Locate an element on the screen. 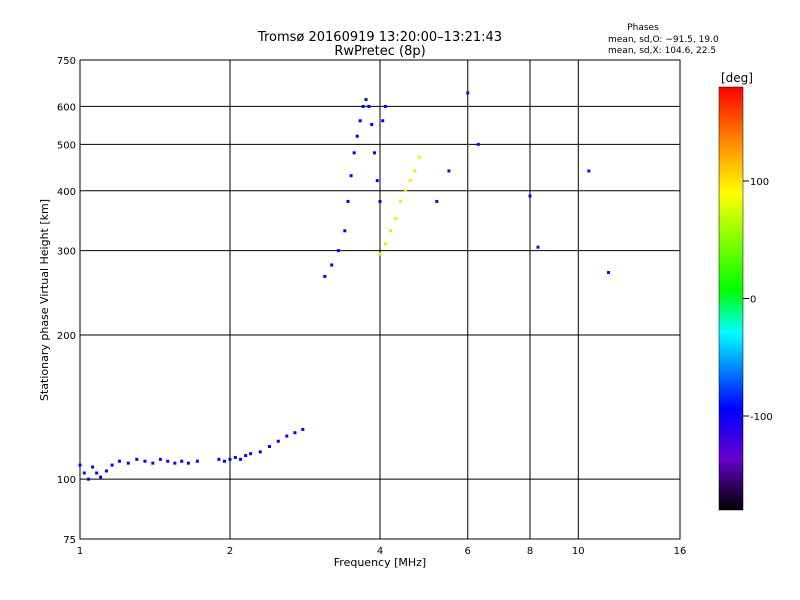 The image size is (800, 600). colorbar is located at coordinates (731, 298).